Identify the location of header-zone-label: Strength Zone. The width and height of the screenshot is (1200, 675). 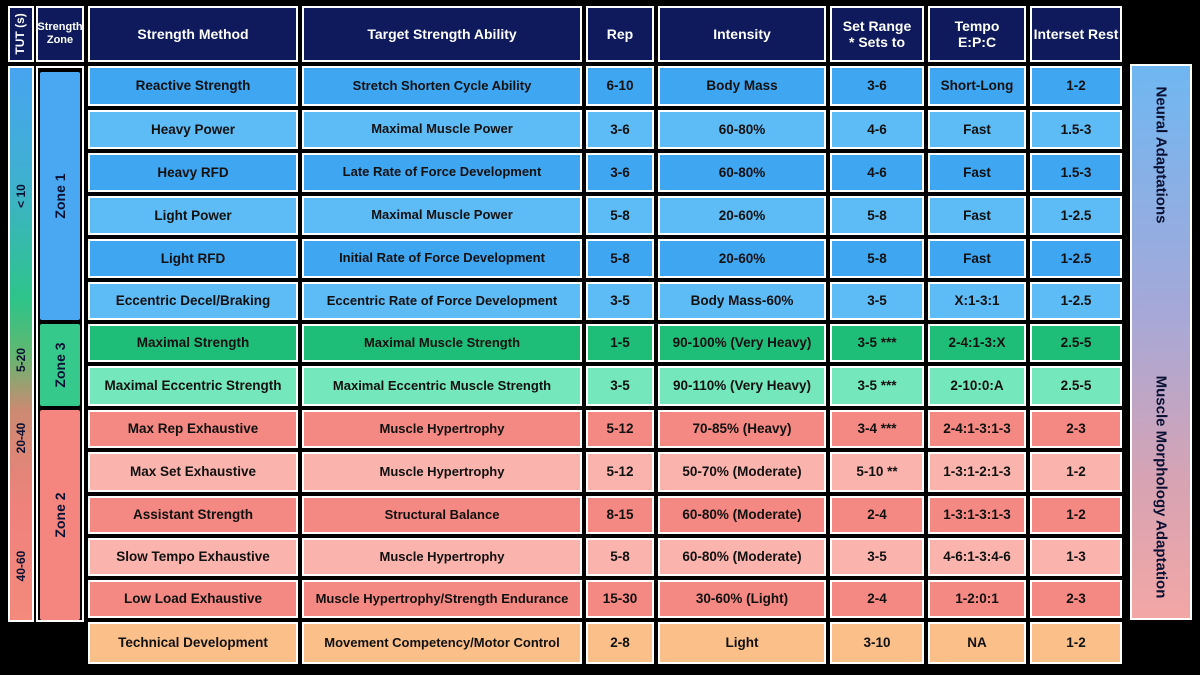
(60, 33).